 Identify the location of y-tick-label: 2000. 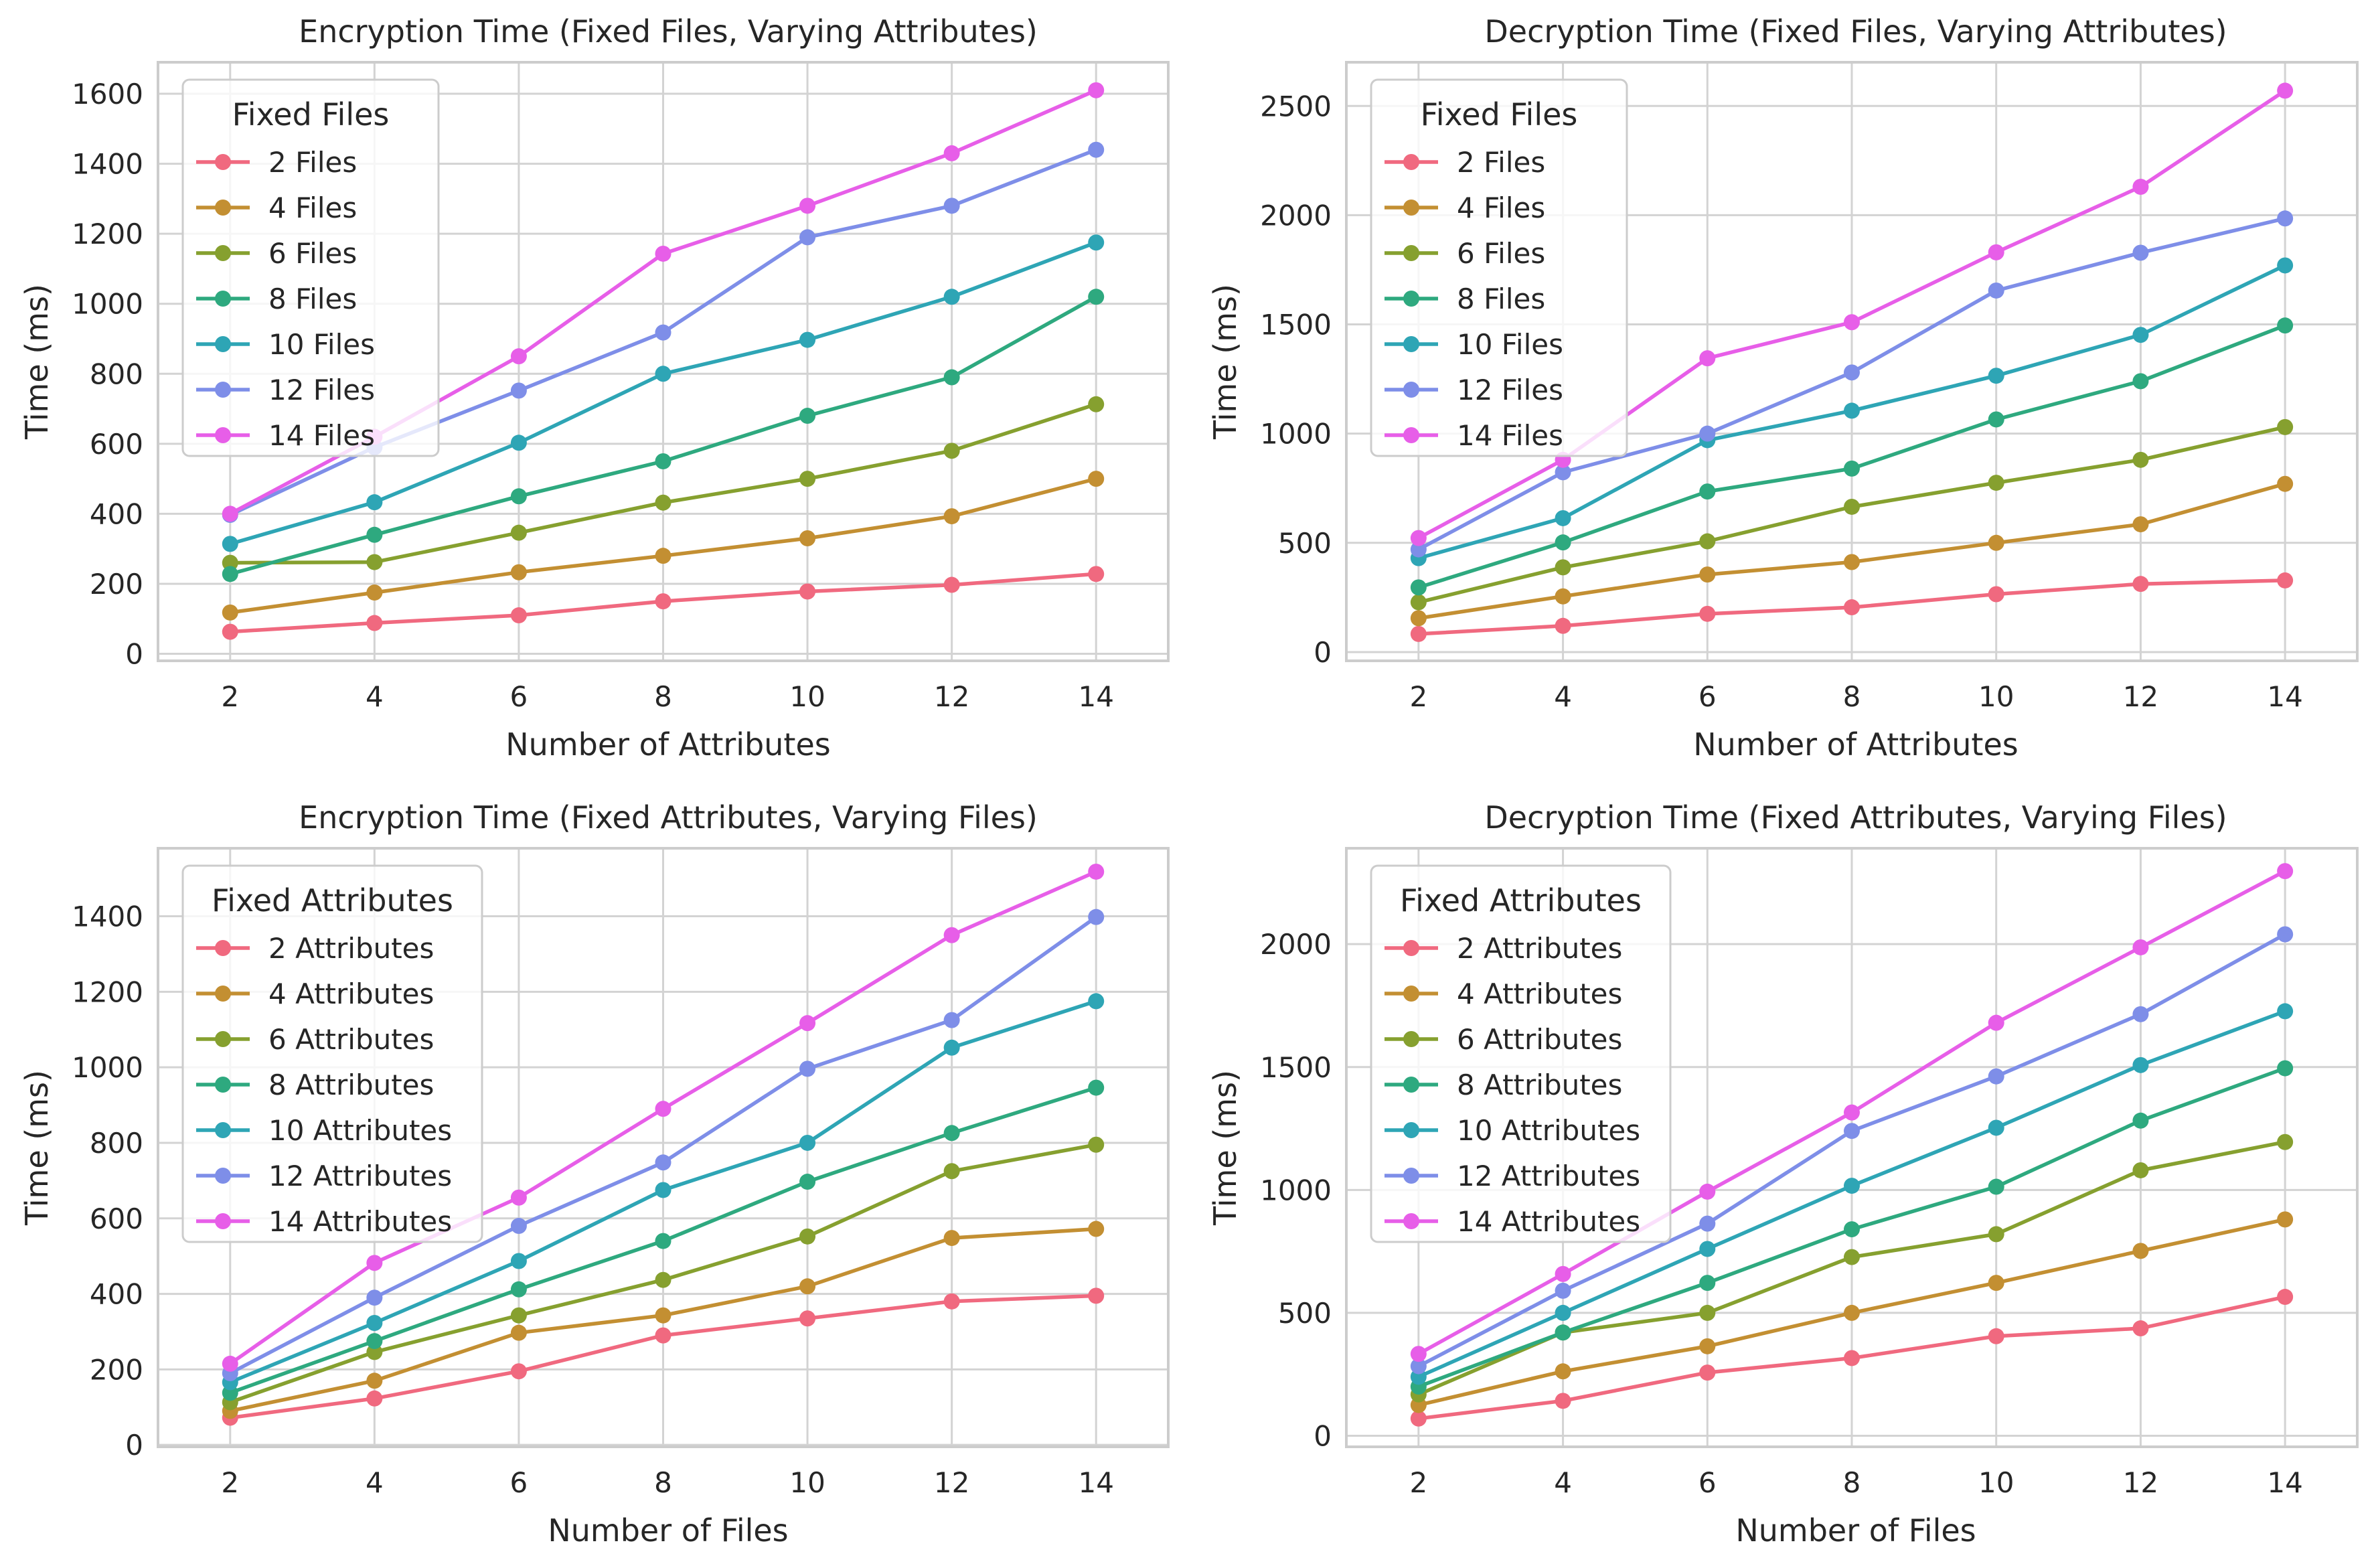
(1296, 944).